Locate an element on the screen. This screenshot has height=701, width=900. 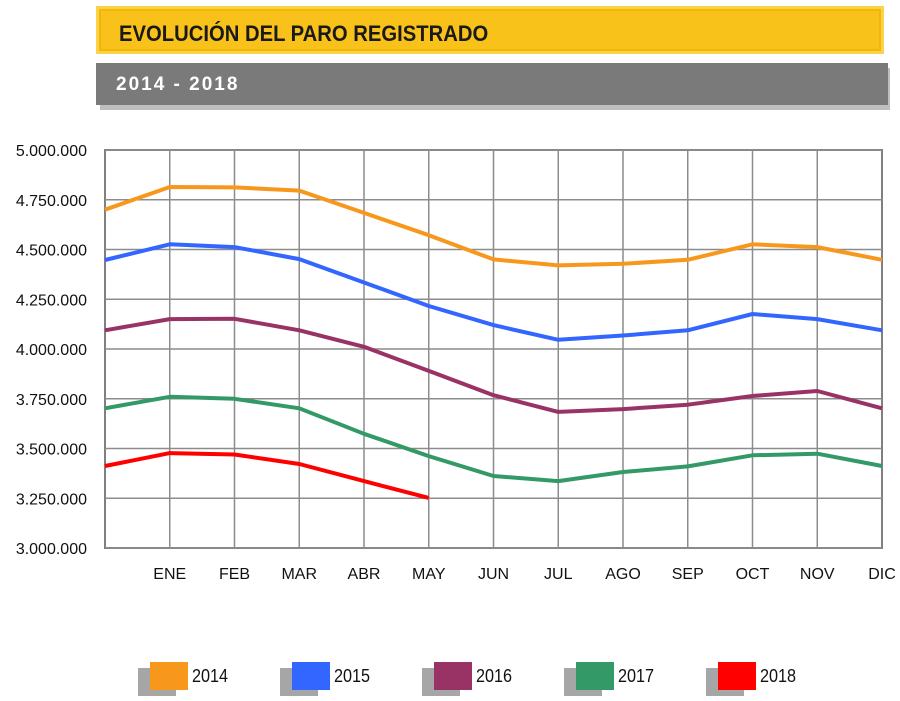
legend-label: 2018 is located at coordinates (778, 676).